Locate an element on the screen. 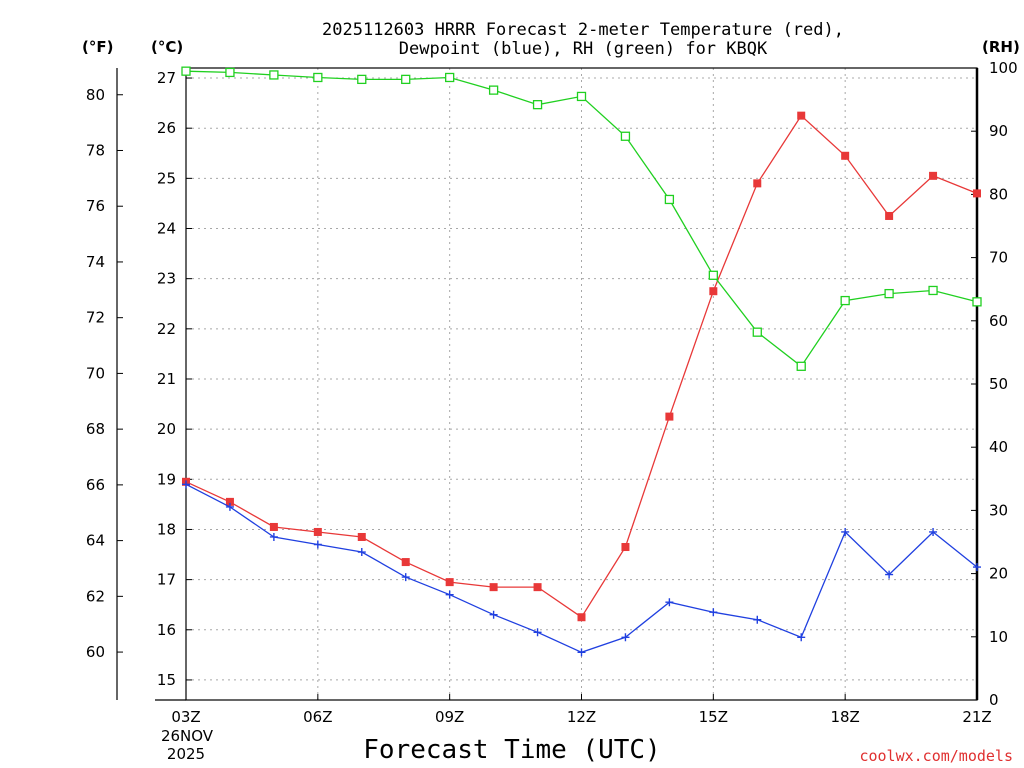 This screenshot has width=1024, height=768. x-tick-label: 18Z is located at coordinates (844, 717).